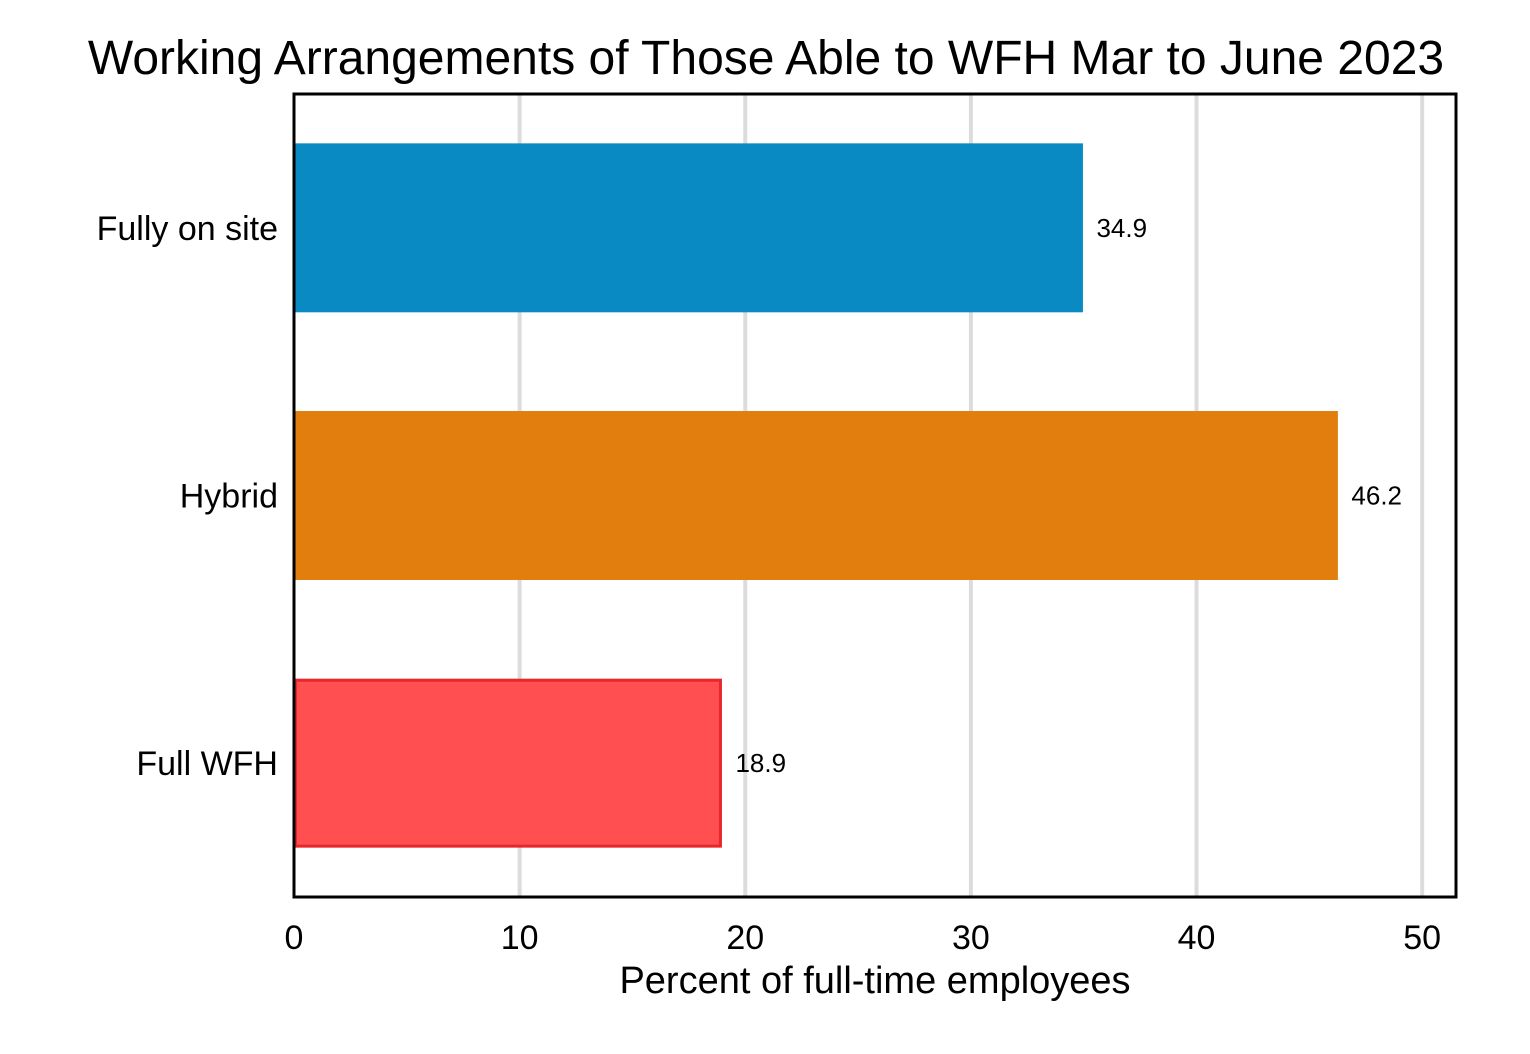 This screenshot has width=1530, height=1054. I want to click on value-label-fully-on-site: 34.9, so click(1121, 228).